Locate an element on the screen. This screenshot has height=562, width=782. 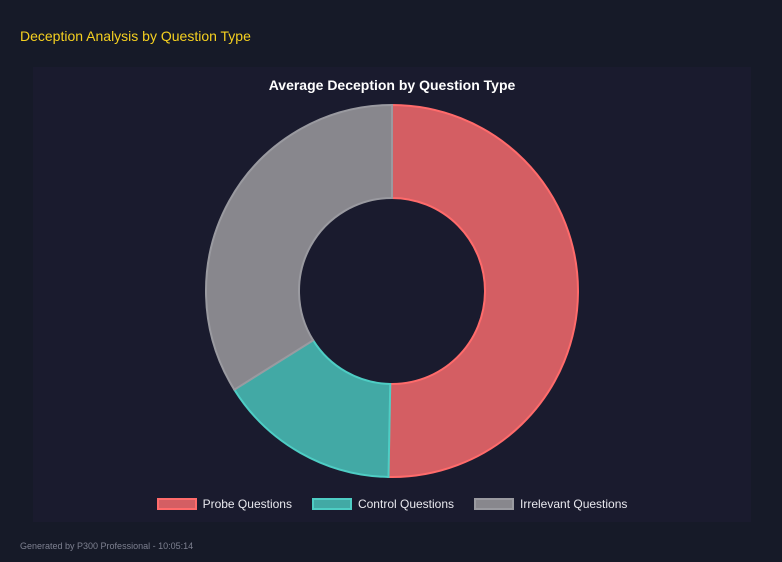
legend-label: Control Questions is located at coordinates (406, 504).